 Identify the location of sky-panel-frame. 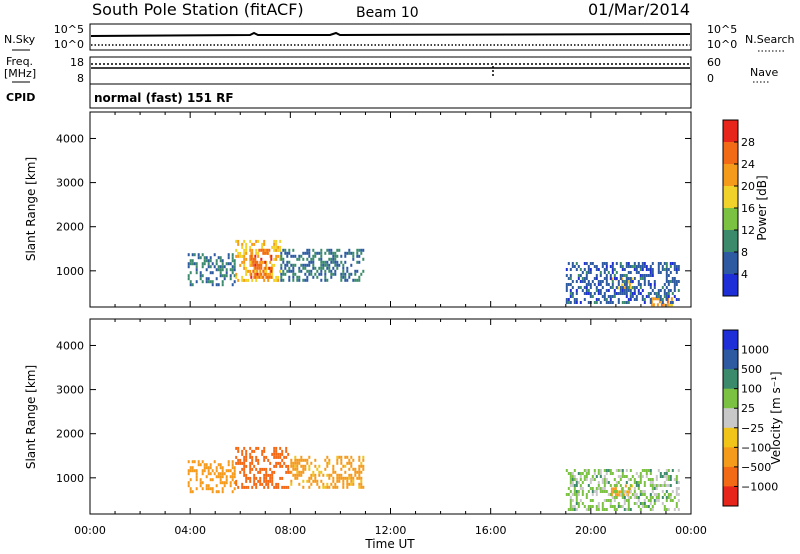
(390, 37).